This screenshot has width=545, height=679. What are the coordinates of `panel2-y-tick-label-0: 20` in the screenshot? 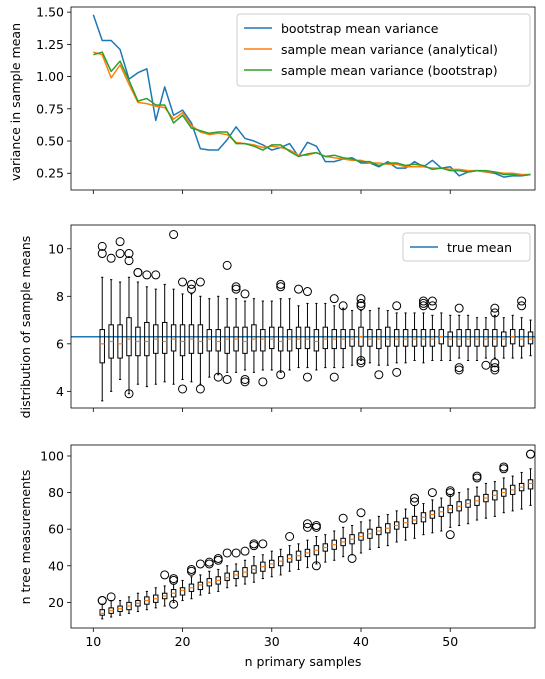 It's located at (56, 602).